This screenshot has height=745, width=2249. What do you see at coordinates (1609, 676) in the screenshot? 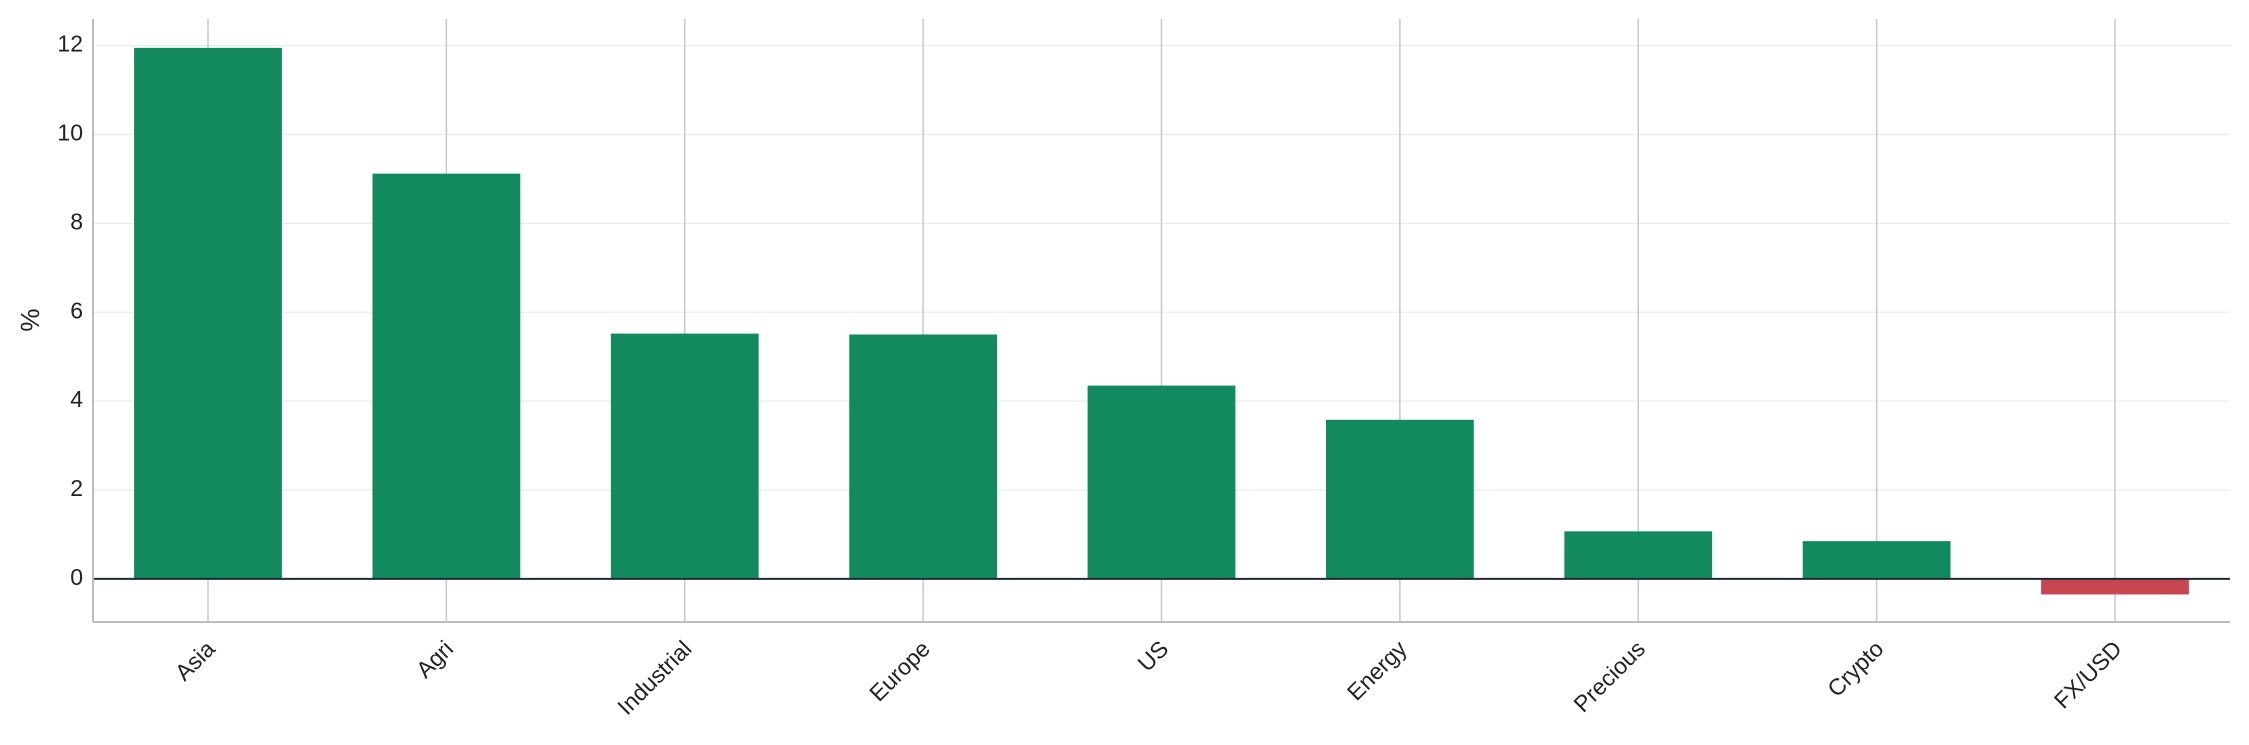
I see `x-tick-label: Precious` at bounding box center [1609, 676].